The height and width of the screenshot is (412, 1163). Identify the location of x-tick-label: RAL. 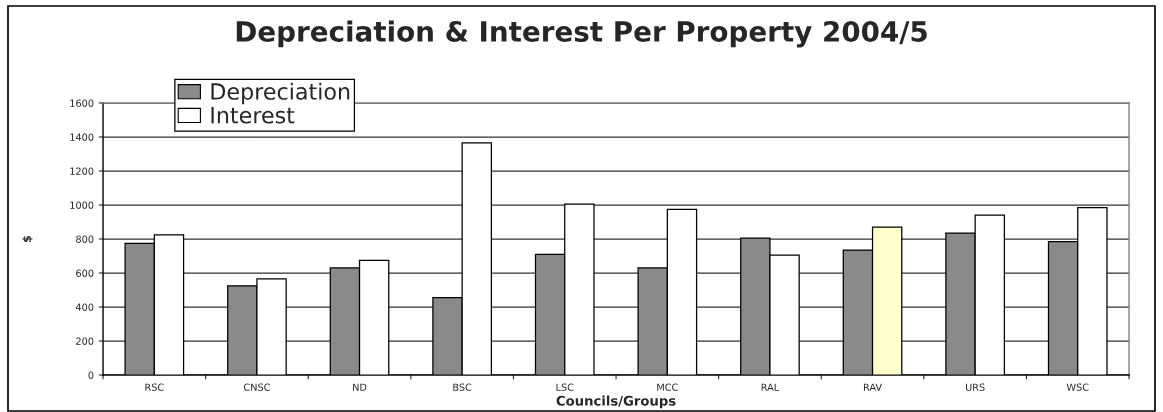
(770, 387).